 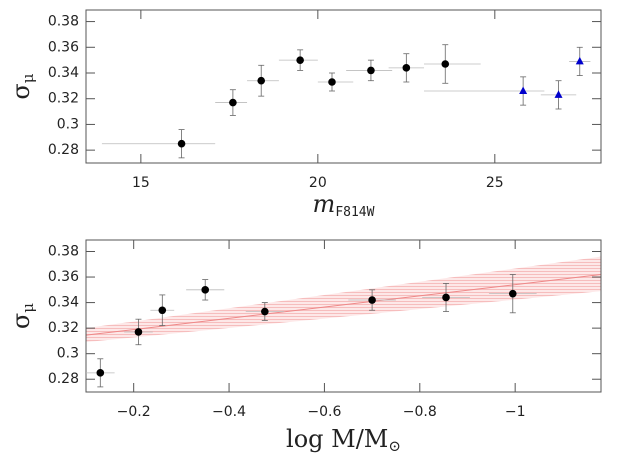 I want to click on x-tick-label: 25, so click(x=495, y=183).